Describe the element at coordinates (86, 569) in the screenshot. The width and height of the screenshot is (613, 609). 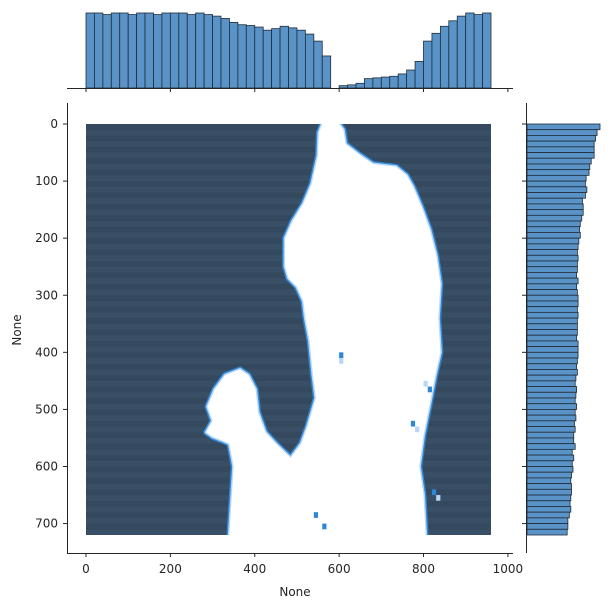
I see `x-tick-label: 0` at that location.